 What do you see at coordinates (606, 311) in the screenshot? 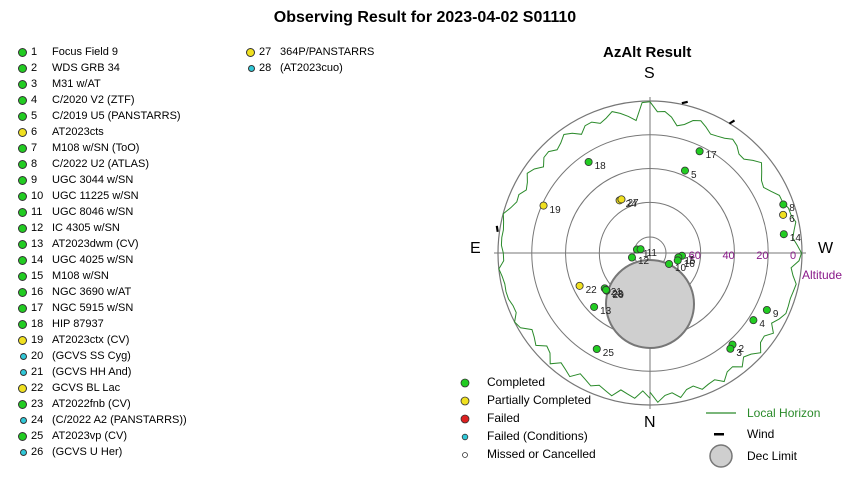
I see `data-point-label: 13` at bounding box center [606, 311].